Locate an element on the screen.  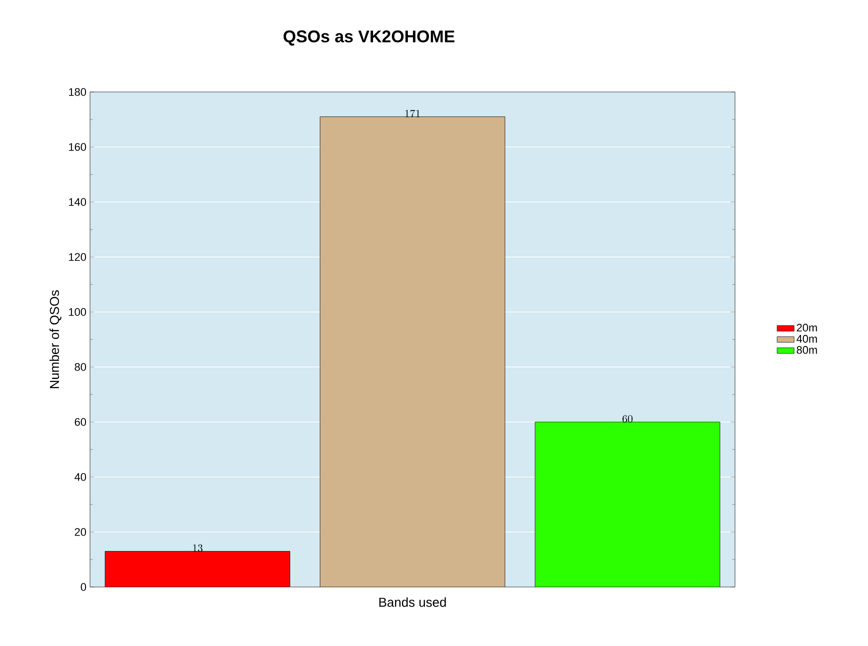
y-tick-label: 100 is located at coordinates (77, 312).